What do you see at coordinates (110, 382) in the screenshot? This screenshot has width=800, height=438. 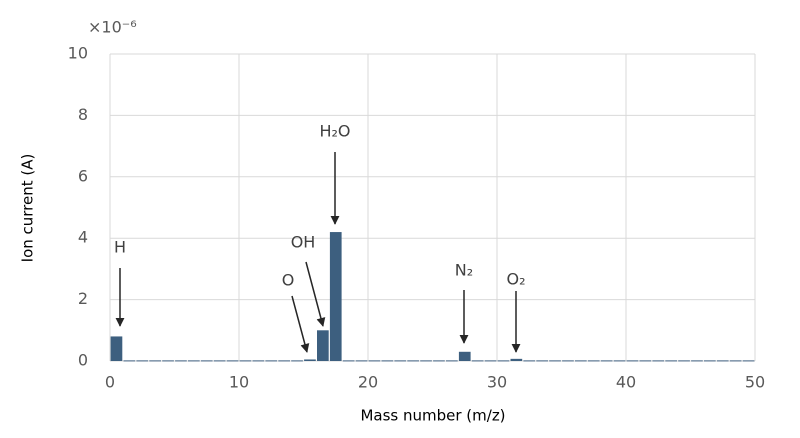 I see `x-tick-label: 0` at bounding box center [110, 382].